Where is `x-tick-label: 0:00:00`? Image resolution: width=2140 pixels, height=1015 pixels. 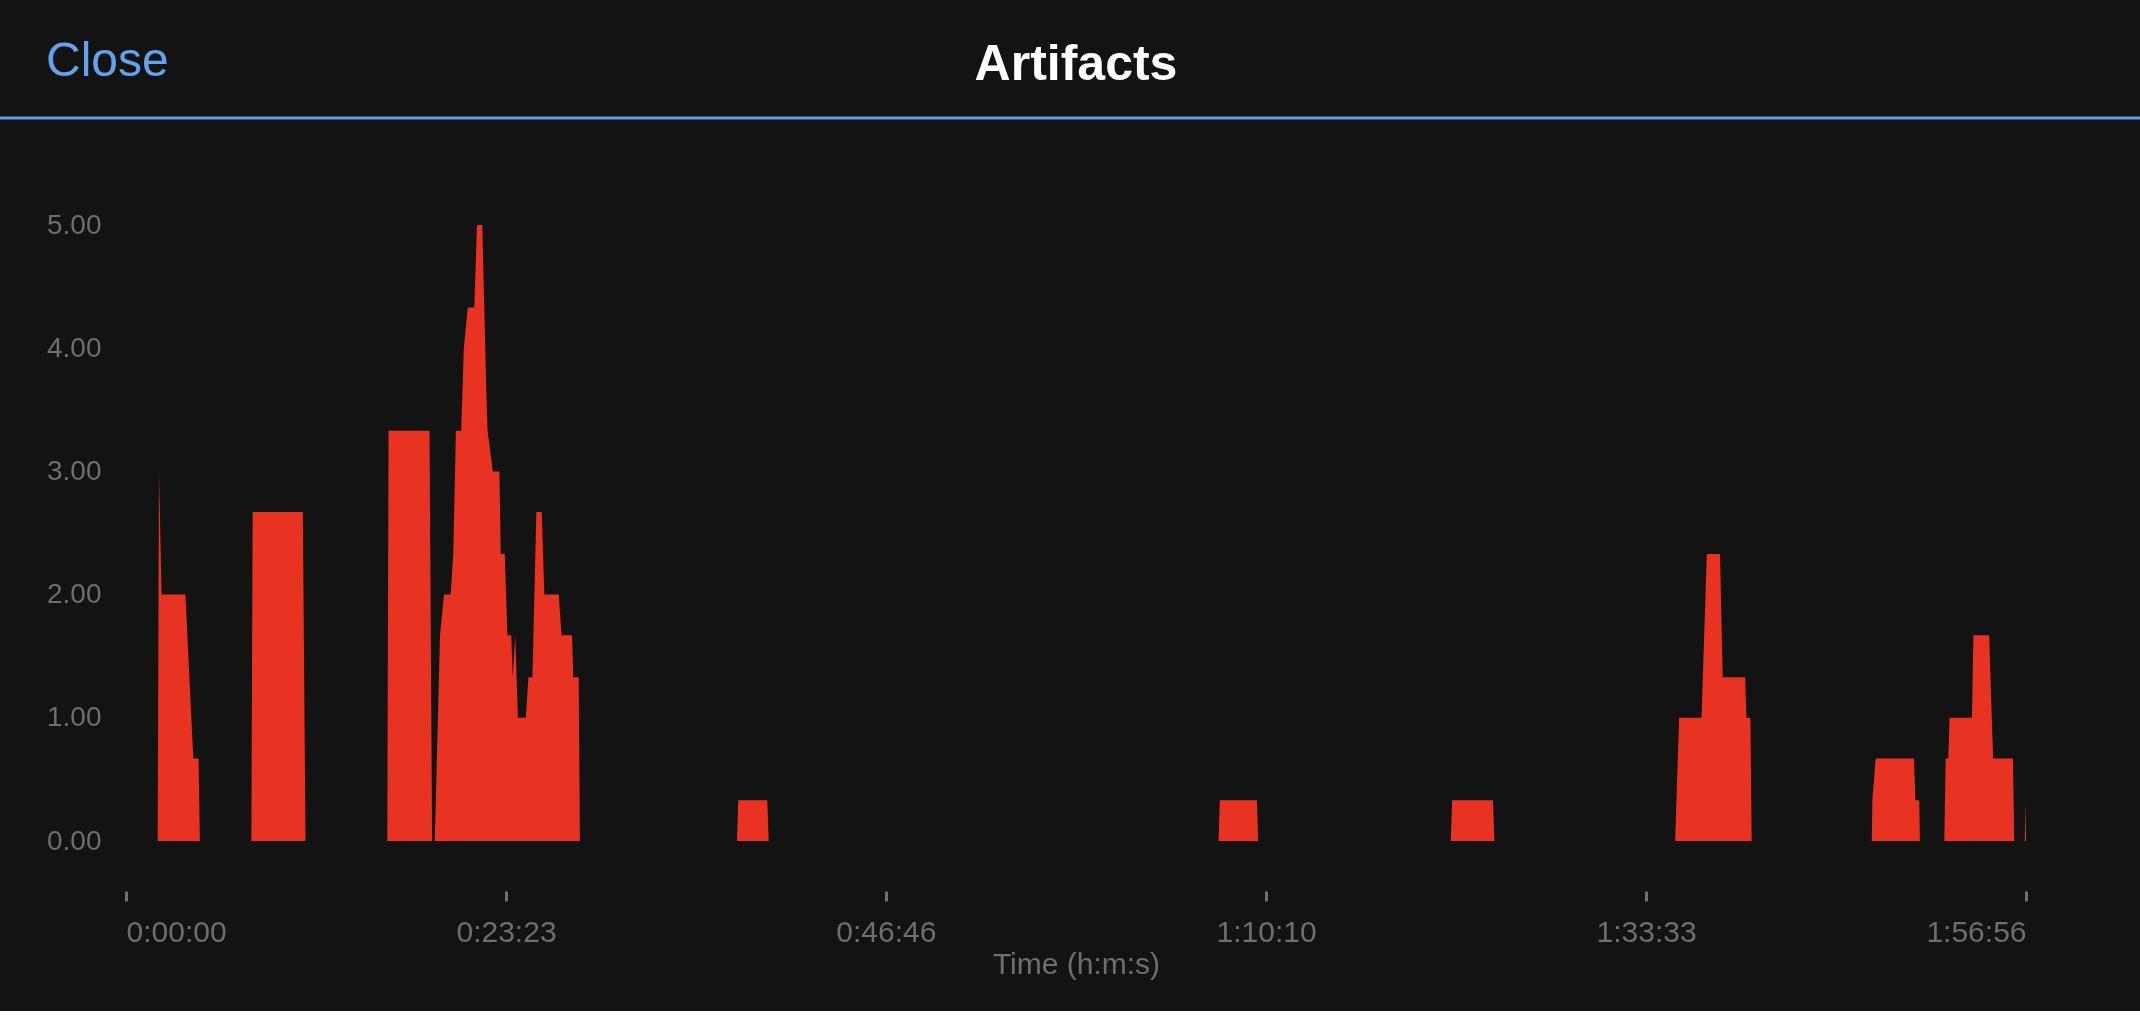
x-tick-label: 0:00:00 is located at coordinates (176, 931).